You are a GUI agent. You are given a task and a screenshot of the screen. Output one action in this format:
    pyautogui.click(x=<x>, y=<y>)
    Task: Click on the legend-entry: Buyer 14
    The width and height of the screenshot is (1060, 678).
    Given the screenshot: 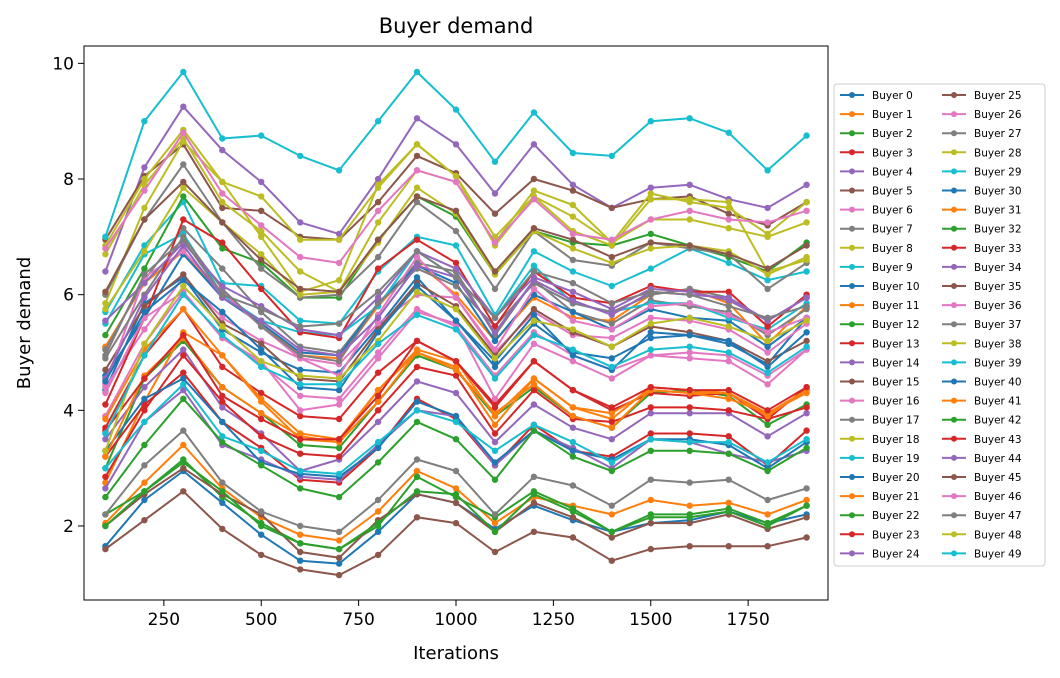 What is the action you would take?
    pyautogui.click(x=880, y=363)
    